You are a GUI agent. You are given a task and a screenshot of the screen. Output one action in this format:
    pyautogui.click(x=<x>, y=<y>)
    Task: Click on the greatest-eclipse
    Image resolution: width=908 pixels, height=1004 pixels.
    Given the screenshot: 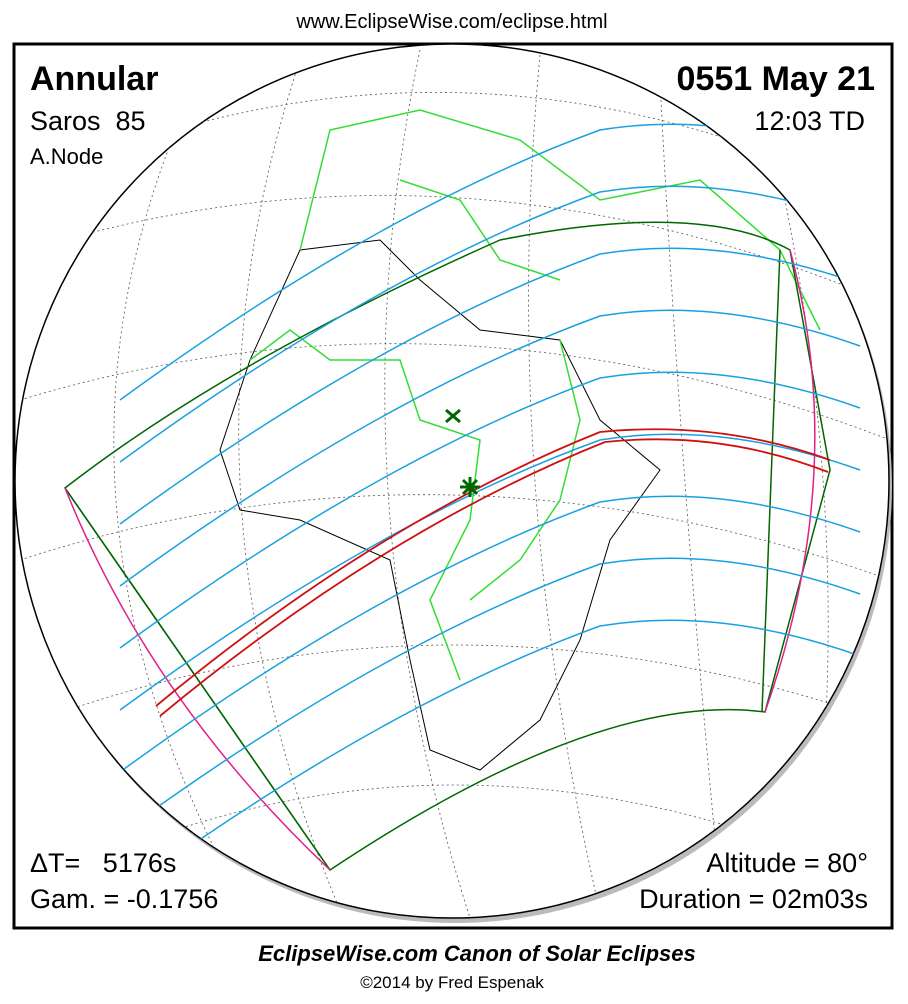 What is the action you would take?
    pyautogui.click(x=470, y=487)
    